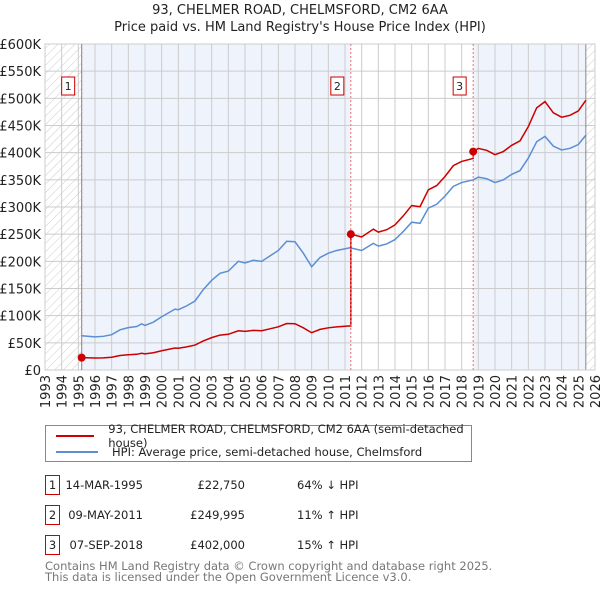 This screenshot has height=590, width=600. Describe the element at coordinates (217, 515) in the screenshot. I see `sale-price: £249,995` at that location.